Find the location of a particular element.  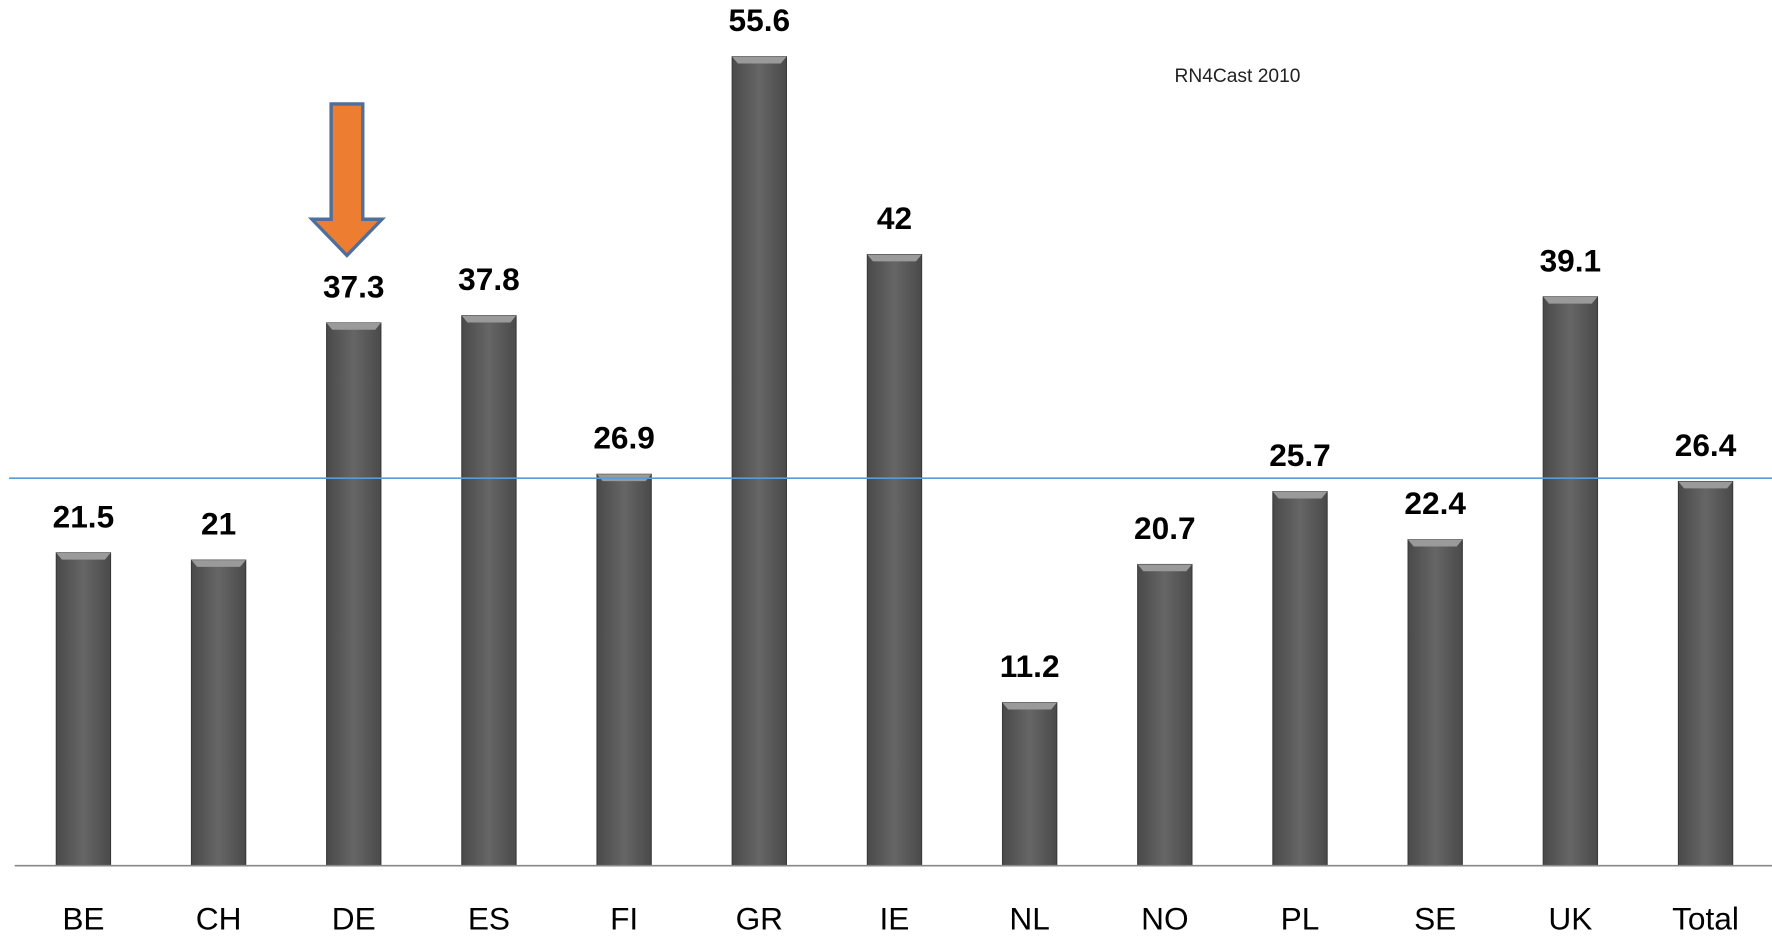

x-tick-label: DE is located at coordinates (354, 918).